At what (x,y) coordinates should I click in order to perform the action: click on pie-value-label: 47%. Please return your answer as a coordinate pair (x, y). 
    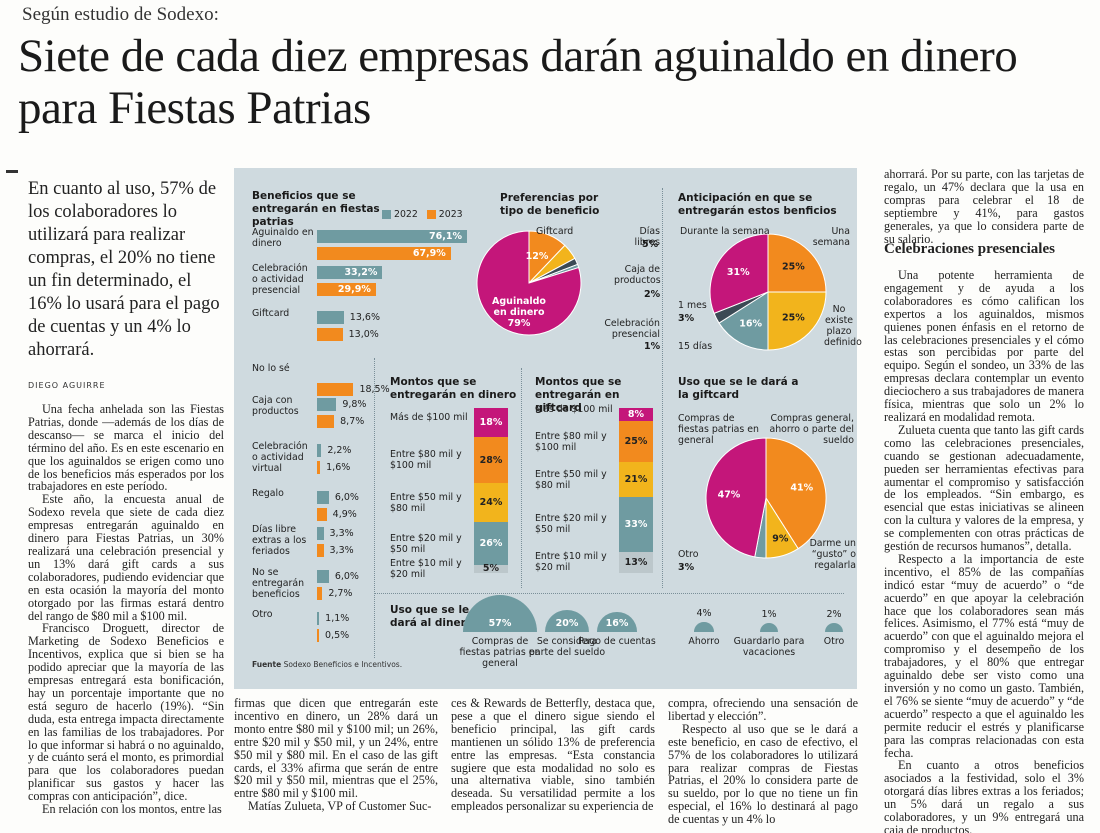
    Looking at the image, I should click on (729, 494).